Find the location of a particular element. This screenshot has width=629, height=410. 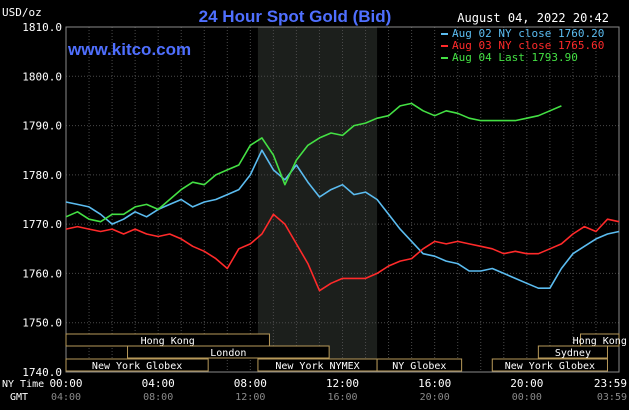

session-label: Sydney is located at coordinates (573, 353).